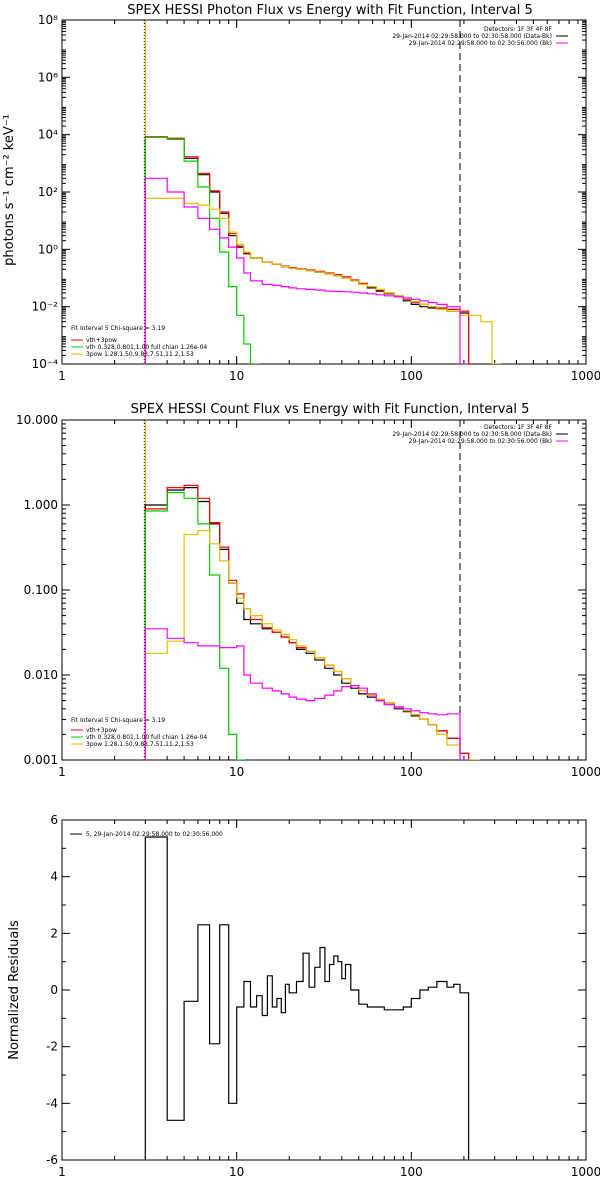 Image resolution: width=600 pixels, height=1200 pixels. I want to click on panel3-ytick-label: -6, so click(52, 1160).